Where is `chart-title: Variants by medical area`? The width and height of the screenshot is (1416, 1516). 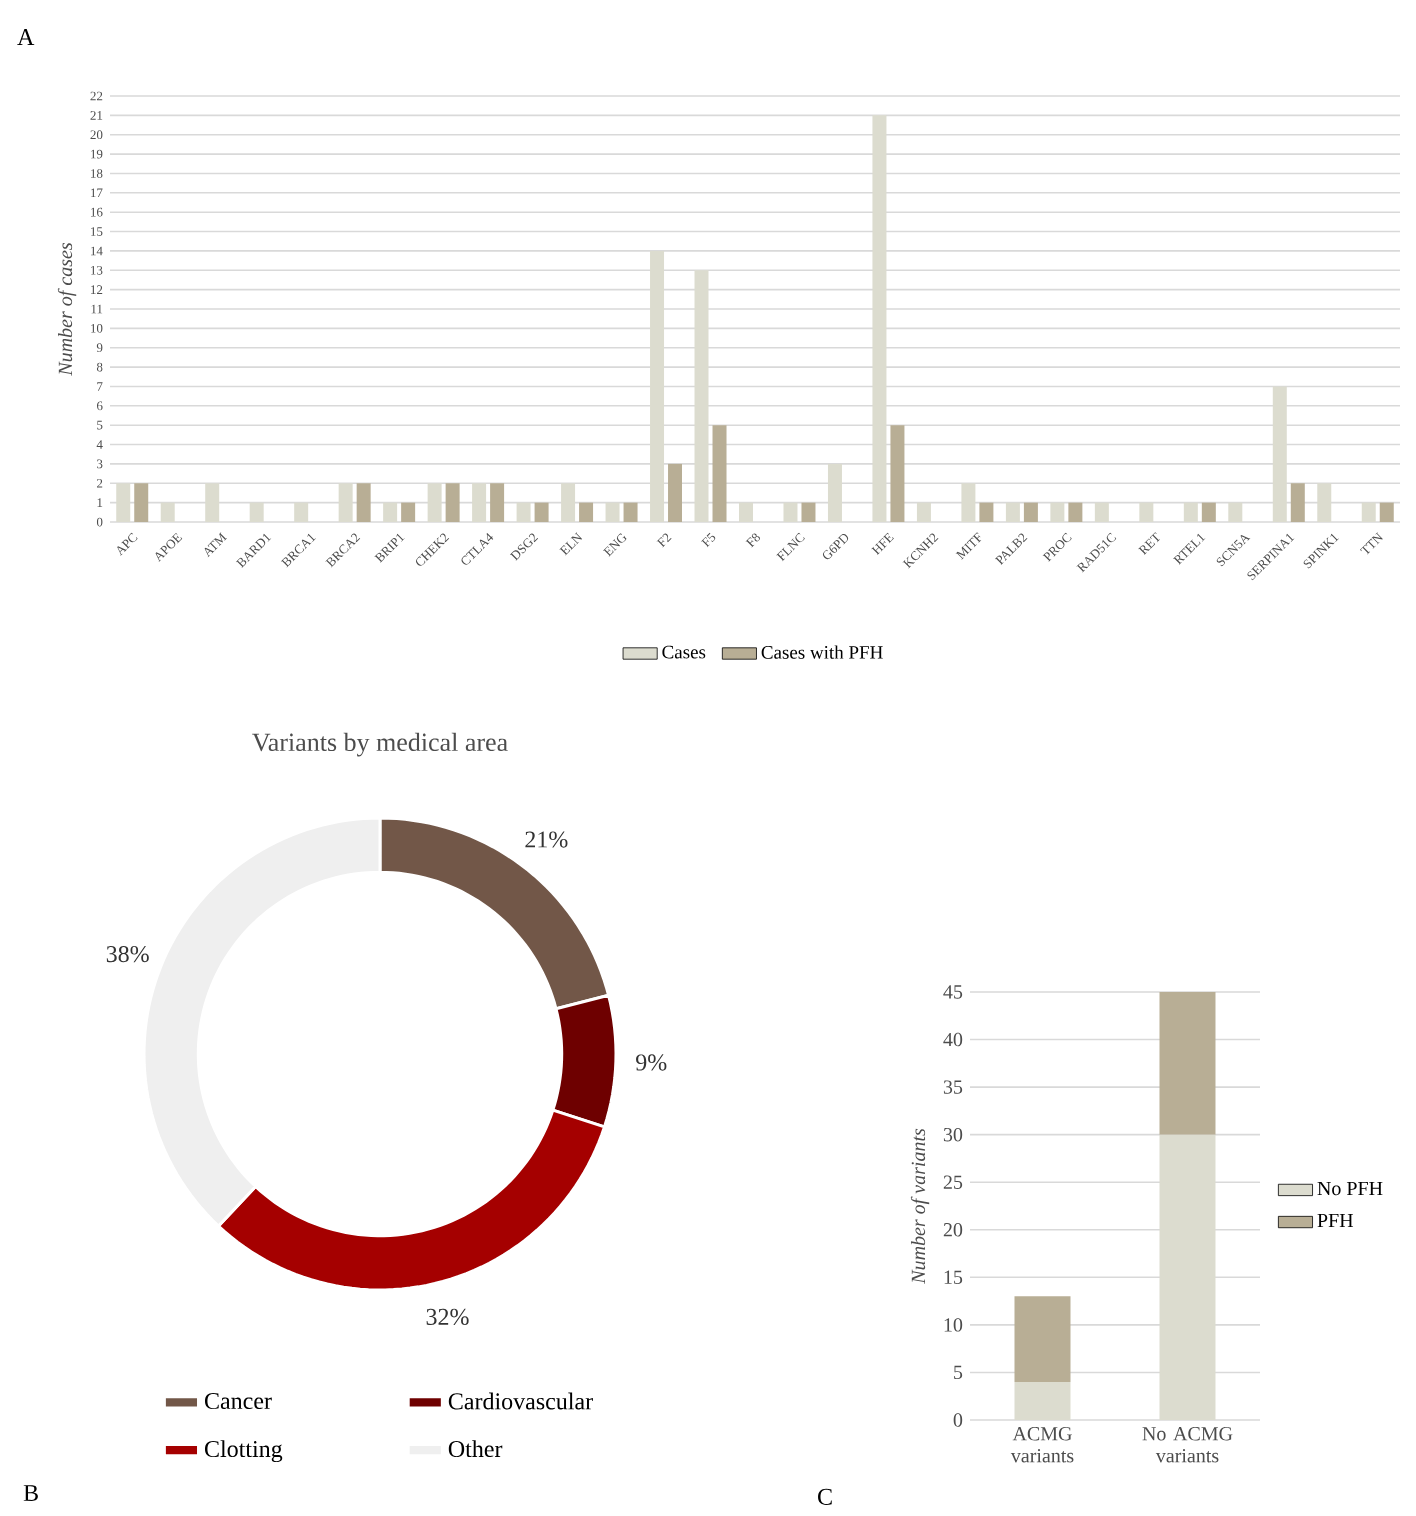 chart-title: Variants by medical area is located at coordinates (380, 744).